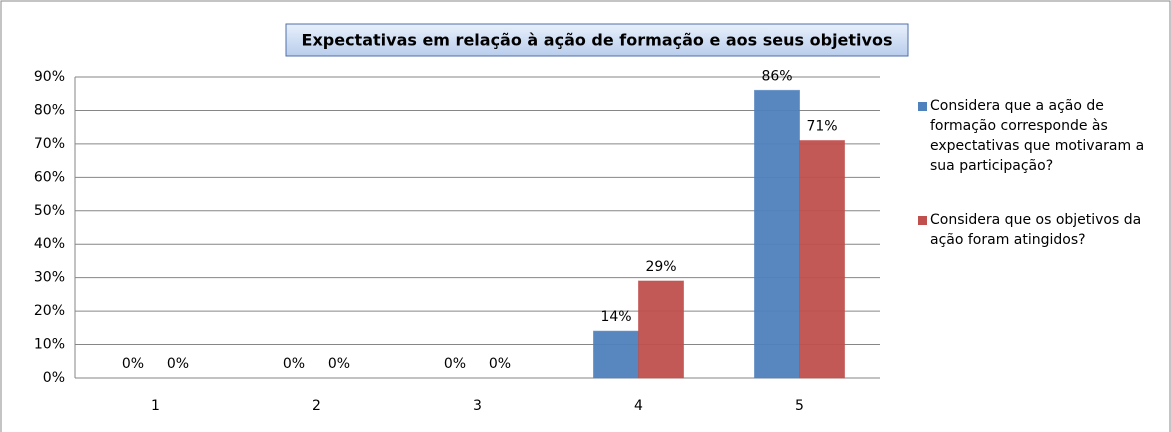 This screenshot has height=432, width=1171. I want to click on value-label: 14%, so click(615, 317).